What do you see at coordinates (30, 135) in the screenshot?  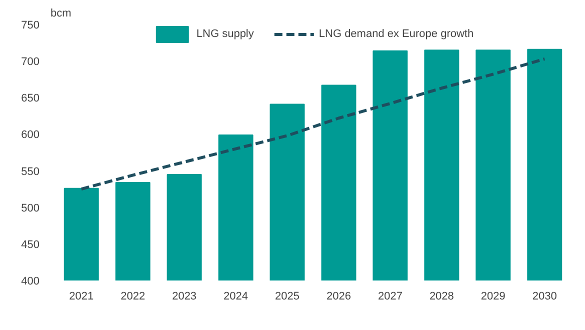 I see `y-tick-label: 600` at bounding box center [30, 135].